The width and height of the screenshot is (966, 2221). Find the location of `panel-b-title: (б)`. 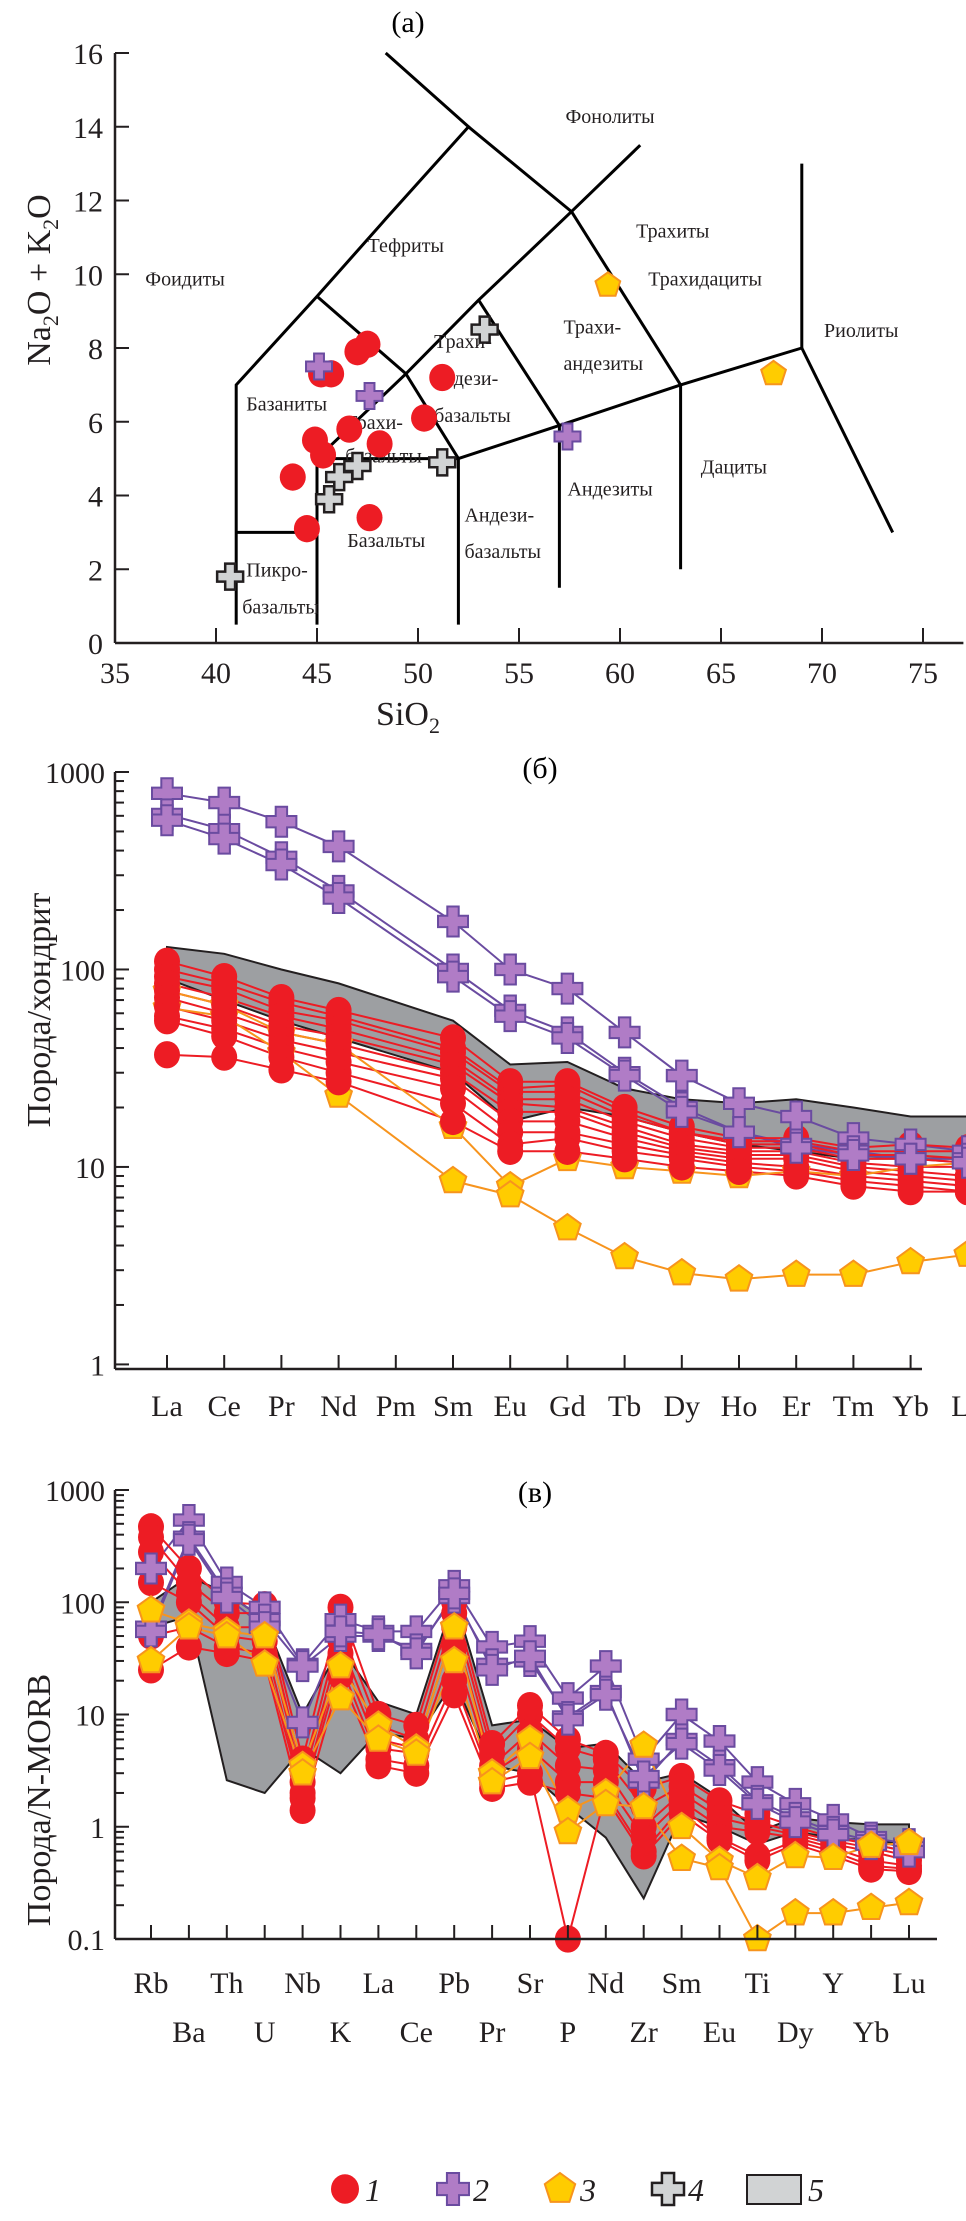

panel-b-title: (б) is located at coordinates (539, 768).